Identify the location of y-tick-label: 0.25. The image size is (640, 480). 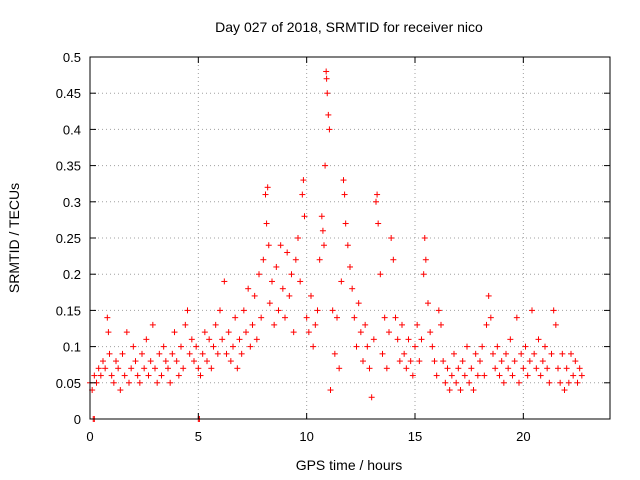
(68, 238).